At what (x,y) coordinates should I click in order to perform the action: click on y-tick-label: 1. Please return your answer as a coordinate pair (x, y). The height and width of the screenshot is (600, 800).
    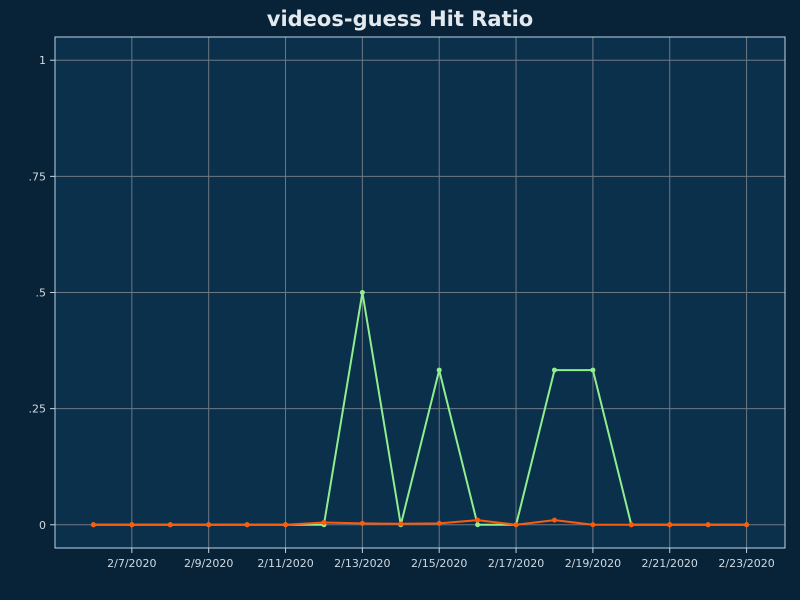
    Looking at the image, I should click on (42, 60).